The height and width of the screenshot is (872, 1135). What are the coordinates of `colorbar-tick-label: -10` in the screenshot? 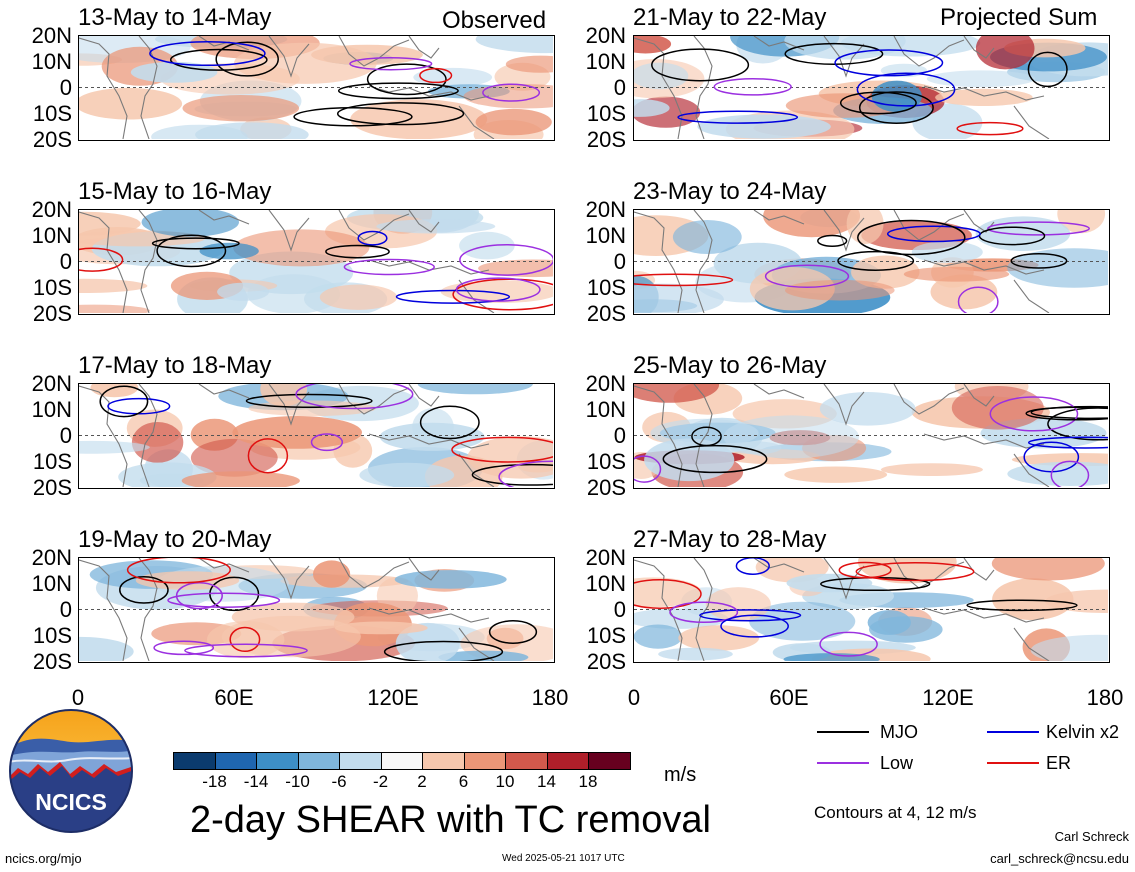 It's located at (297, 781).